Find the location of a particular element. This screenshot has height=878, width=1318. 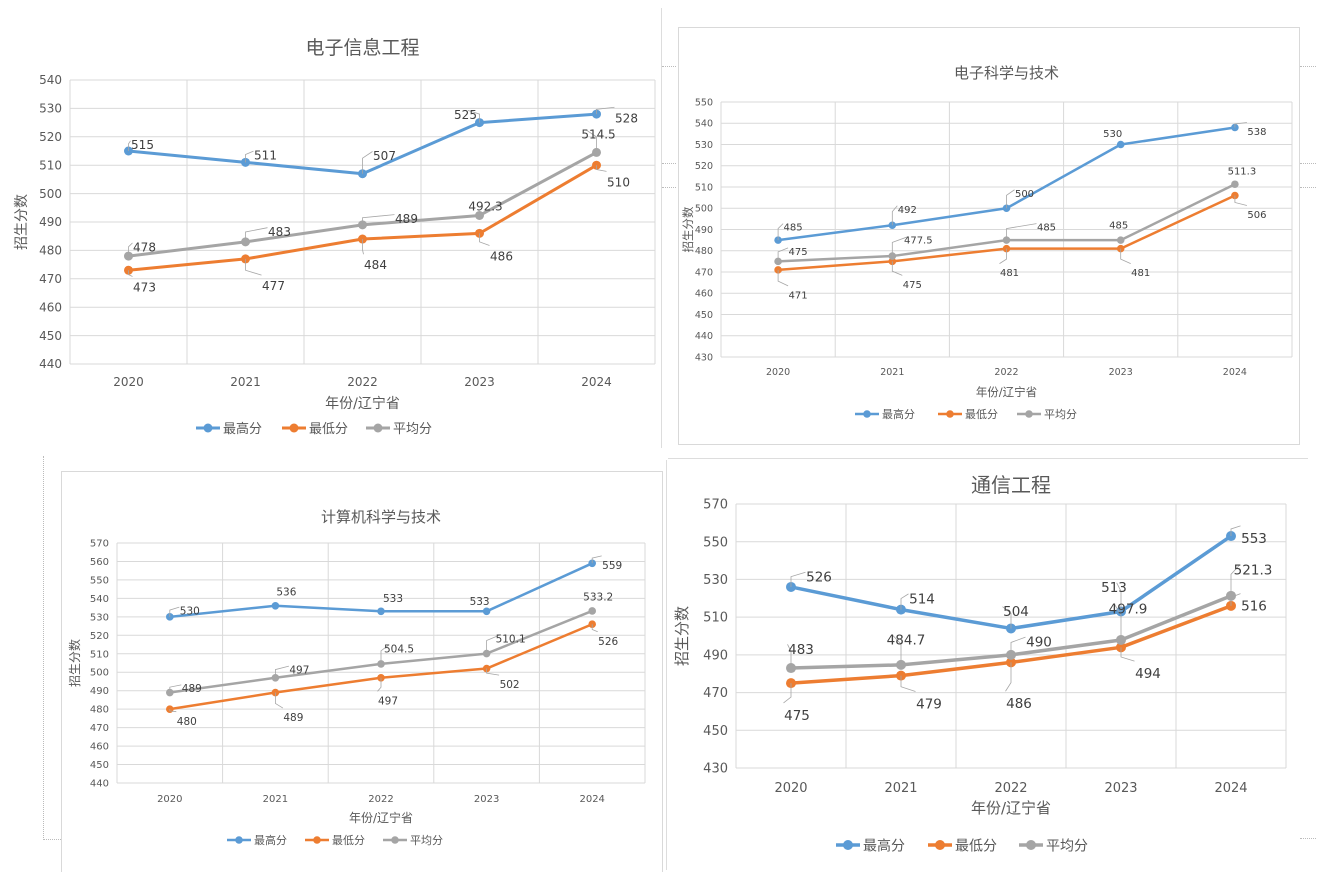

data-label: 484.7 is located at coordinates (906, 641).